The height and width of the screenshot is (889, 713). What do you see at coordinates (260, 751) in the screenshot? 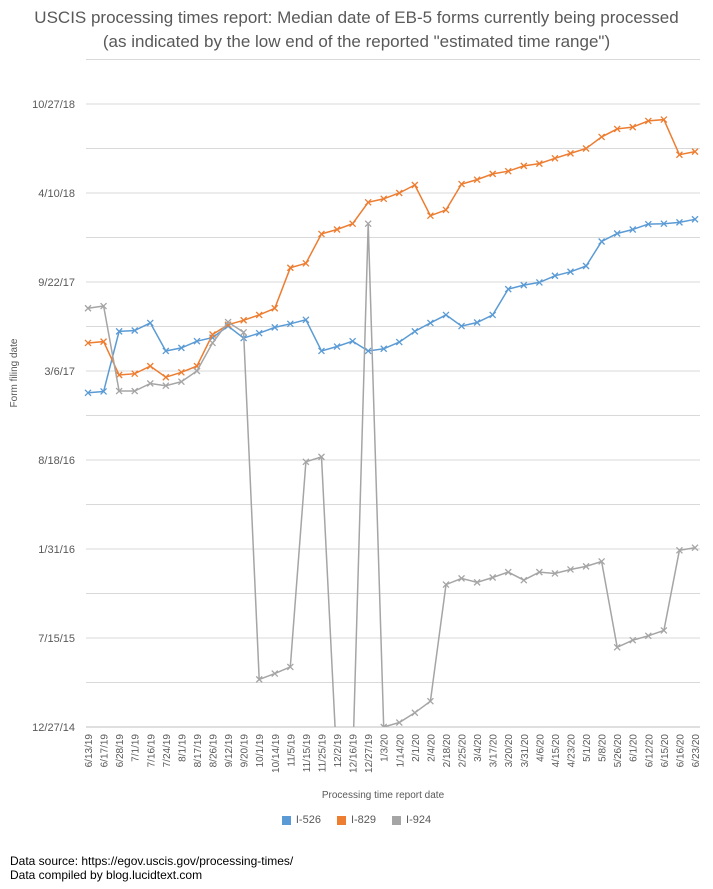
I see `x-tick-label: 10/1/19` at bounding box center [260, 751].